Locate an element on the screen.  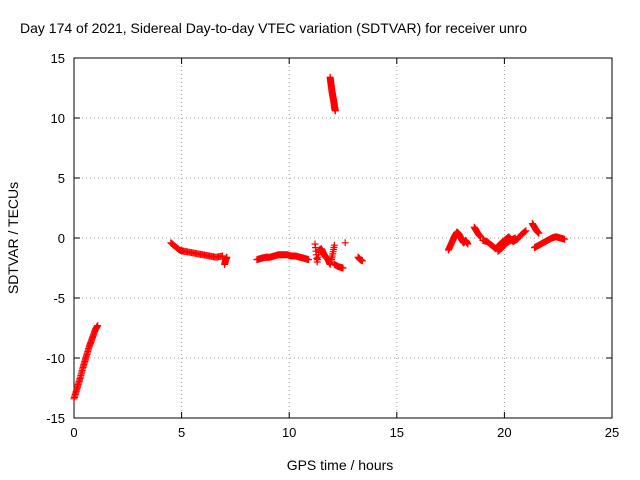
y-axis-label: SDTVAR / TECUs is located at coordinates (13, 238).